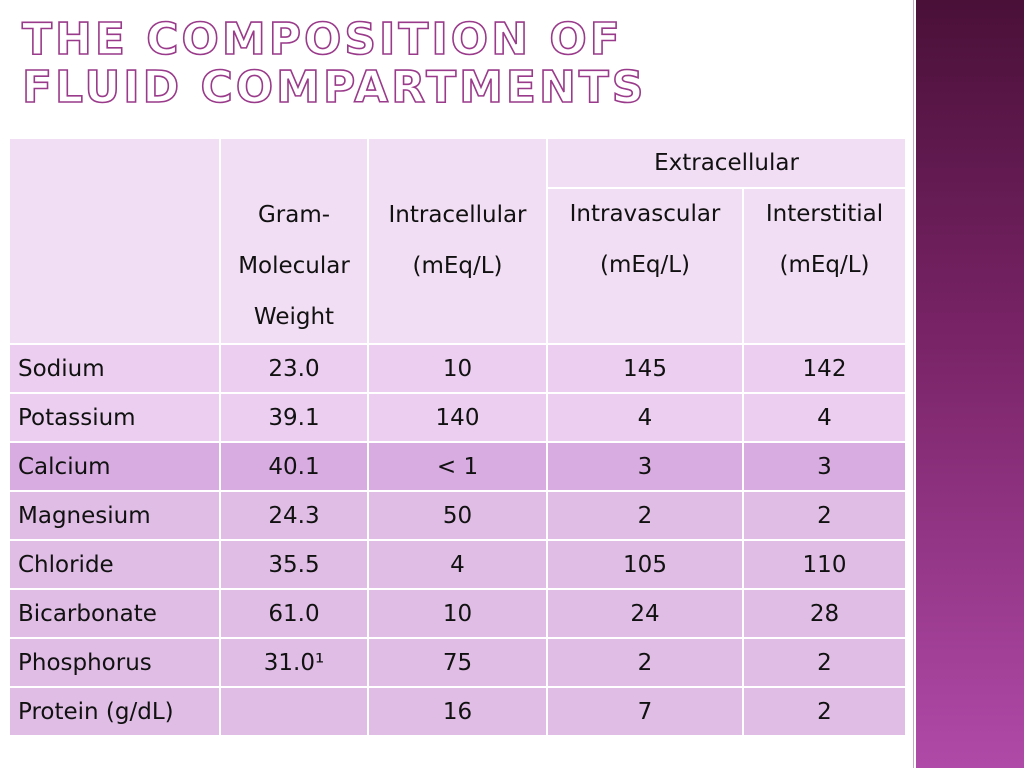  I want to click on header-group: Extracellular, so click(726, 163).